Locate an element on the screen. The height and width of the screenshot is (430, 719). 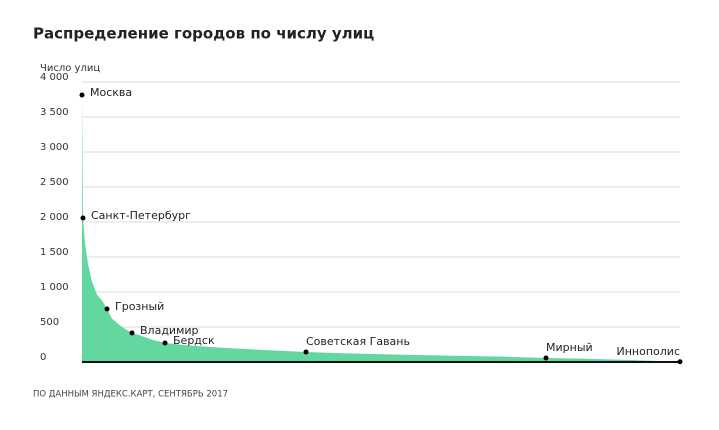
point-label: Мирный is located at coordinates (569, 347).